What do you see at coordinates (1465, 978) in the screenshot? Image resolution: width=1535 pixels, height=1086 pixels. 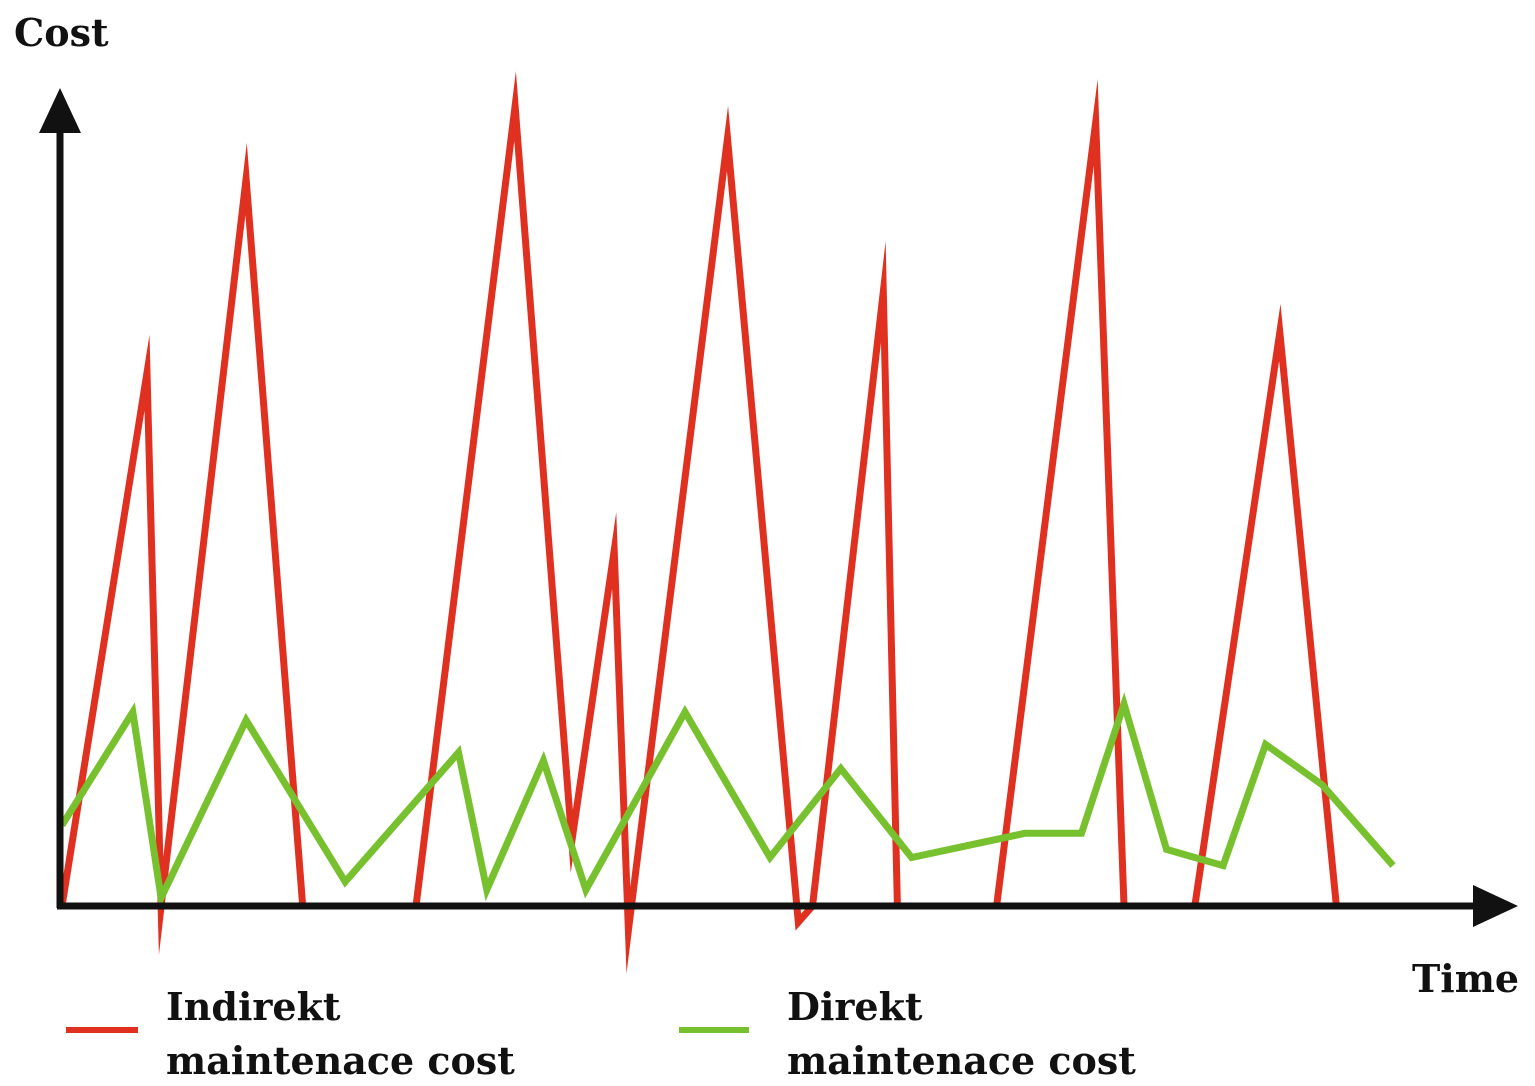 I see `x-axis-title: Time` at bounding box center [1465, 978].